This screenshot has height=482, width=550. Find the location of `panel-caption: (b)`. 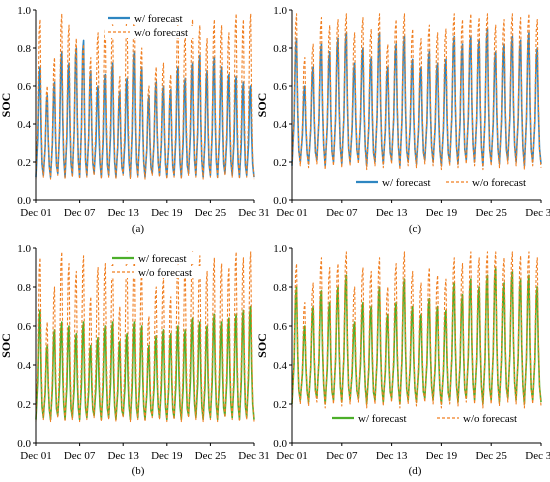

panel-caption: (b) is located at coordinates (138, 471).